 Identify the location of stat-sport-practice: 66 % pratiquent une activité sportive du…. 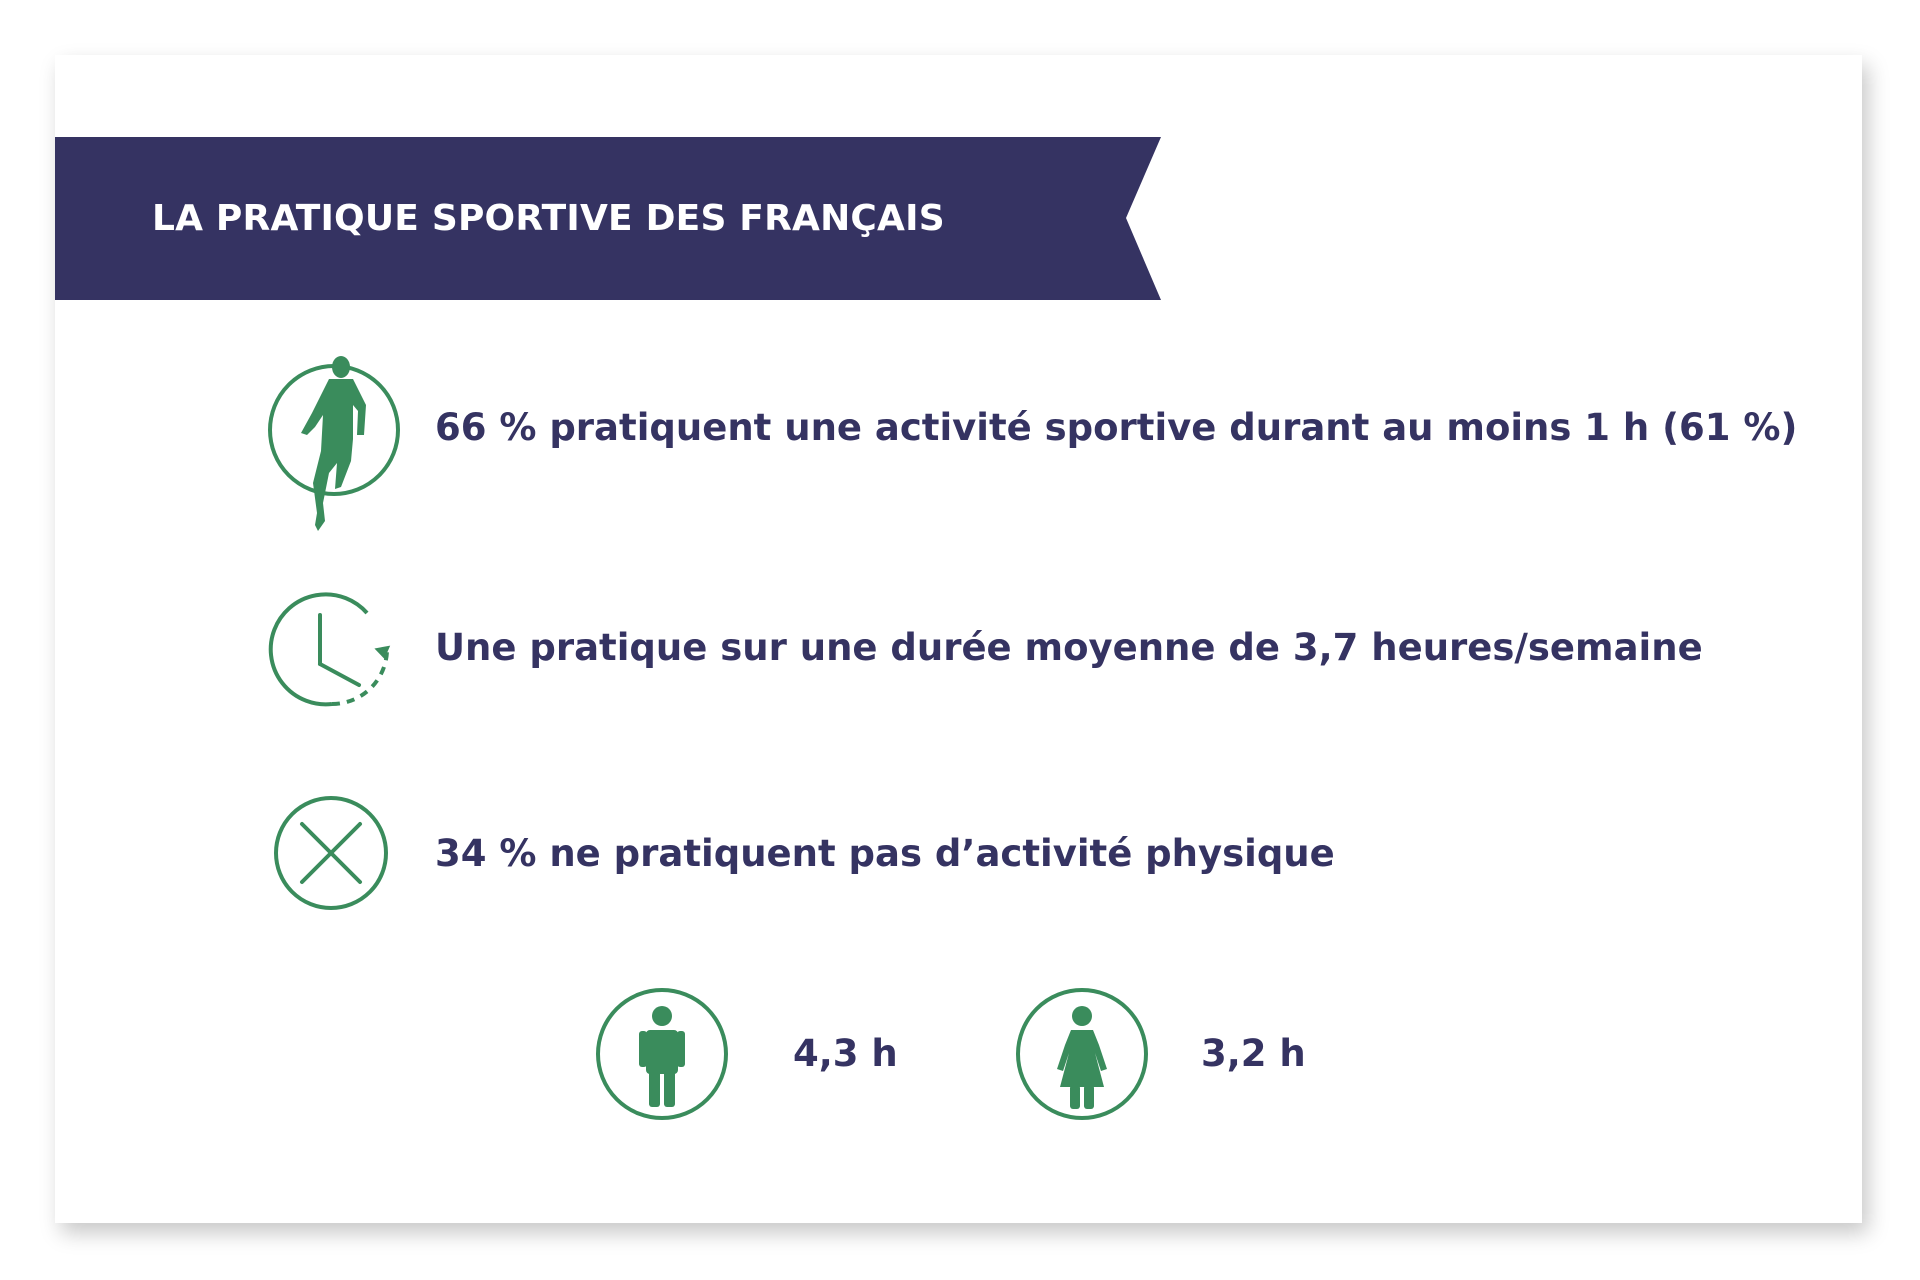
(1116, 427).